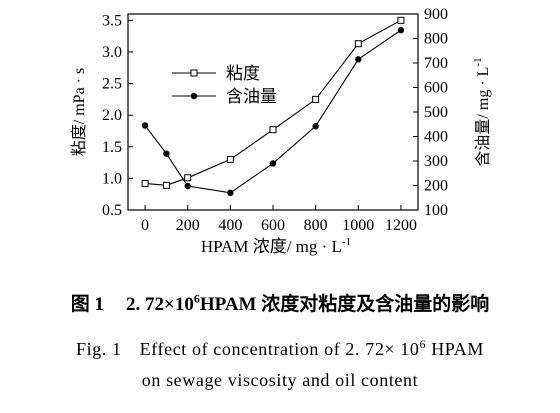 The width and height of the screenshot is (560, 413). Describe the element at coordinates (112, 147) in the screenshot. I see `y-left-tick-label: 1.5` at that location.